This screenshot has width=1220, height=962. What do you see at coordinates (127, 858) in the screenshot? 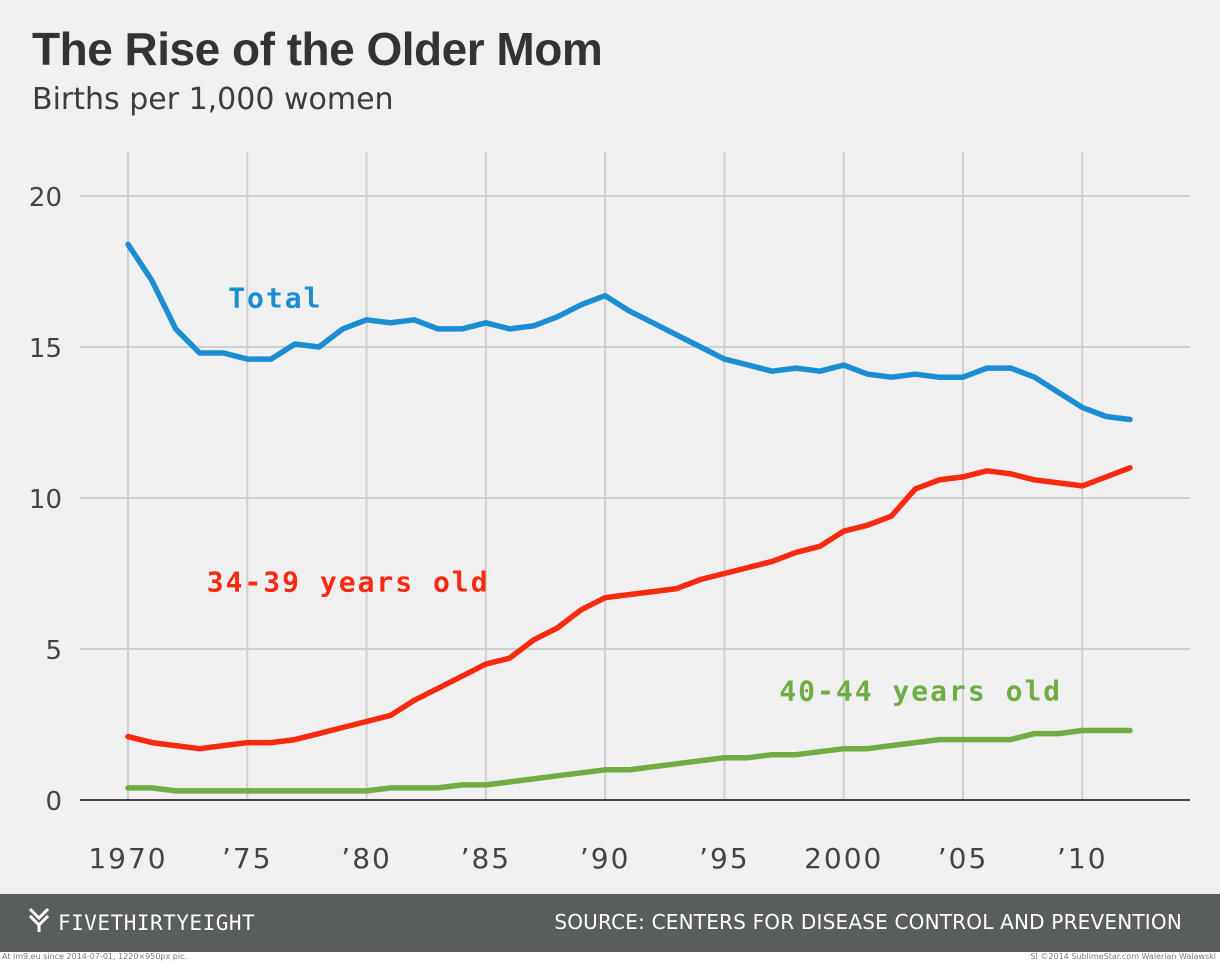
I see `x-tick-label: 1970` at bounding box center [127, 858].